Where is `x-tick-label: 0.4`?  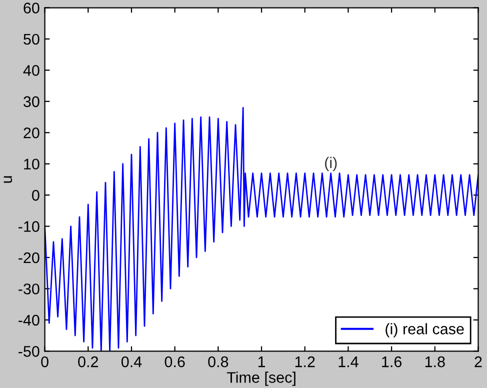
x-tick-label: 0.4 is located at coordinates (131, 362).